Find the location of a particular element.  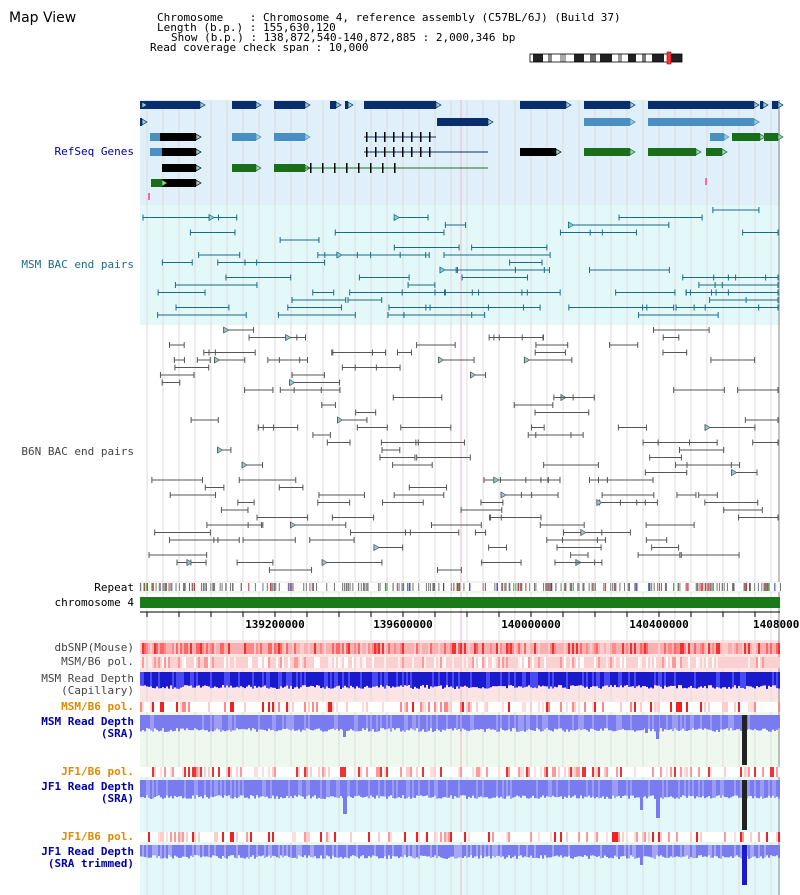

track-label-msm-b6-pol: MSM/B6 pol. is located at coordinates (97, 661).